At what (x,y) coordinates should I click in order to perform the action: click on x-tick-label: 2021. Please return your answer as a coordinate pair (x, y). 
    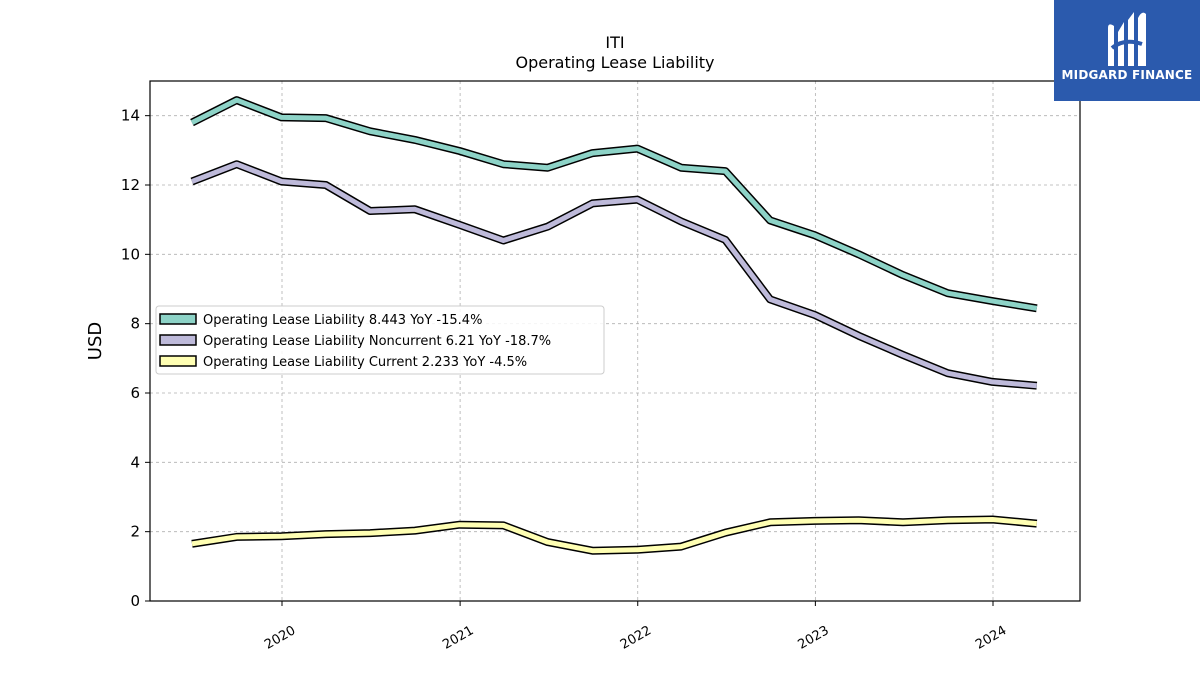
    Looking at the image, I should click on (458, 638).